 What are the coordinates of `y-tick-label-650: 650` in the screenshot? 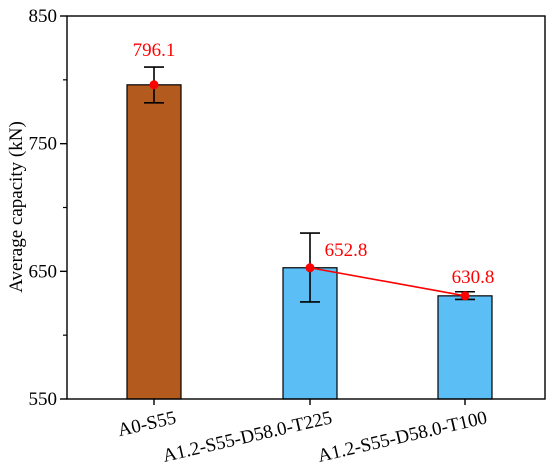 It's located at (43, 271).